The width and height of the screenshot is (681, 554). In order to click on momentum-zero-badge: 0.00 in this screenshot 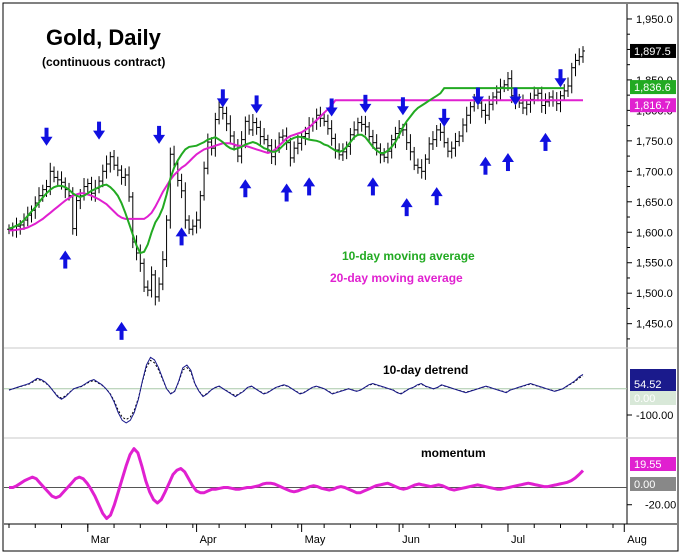, I will do `click(644, 485)`.